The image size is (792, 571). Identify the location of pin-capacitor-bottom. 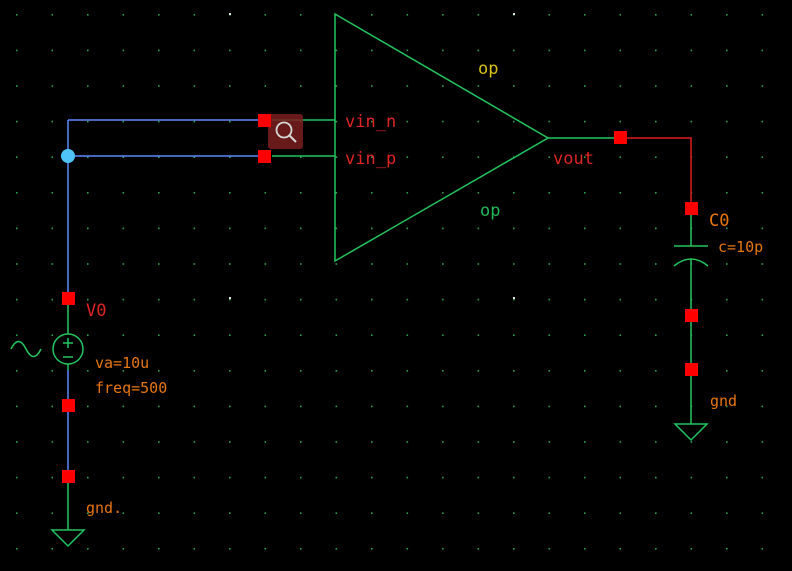
(691, 315).